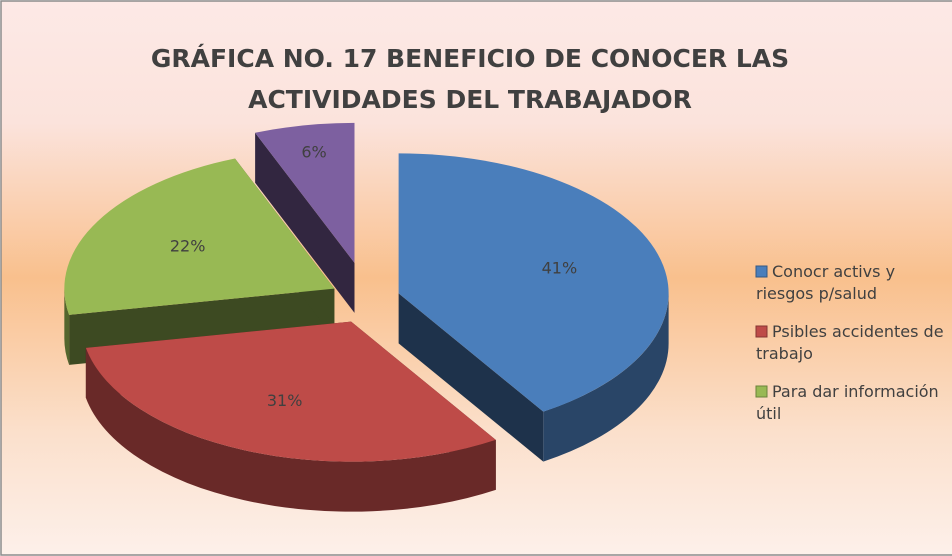 This screenshot has width=952, height=556. Describe the element at coordinates (560, 268) in the screenshot. I see `data-label: 41%` at that location.